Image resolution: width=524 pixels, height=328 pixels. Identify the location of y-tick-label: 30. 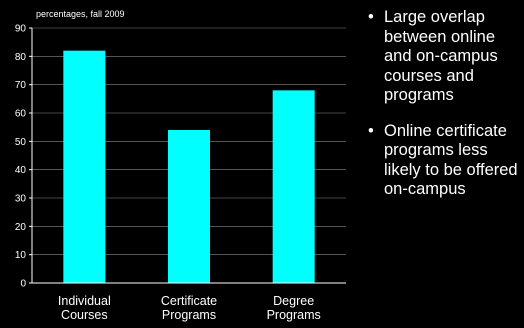
(21, 199).